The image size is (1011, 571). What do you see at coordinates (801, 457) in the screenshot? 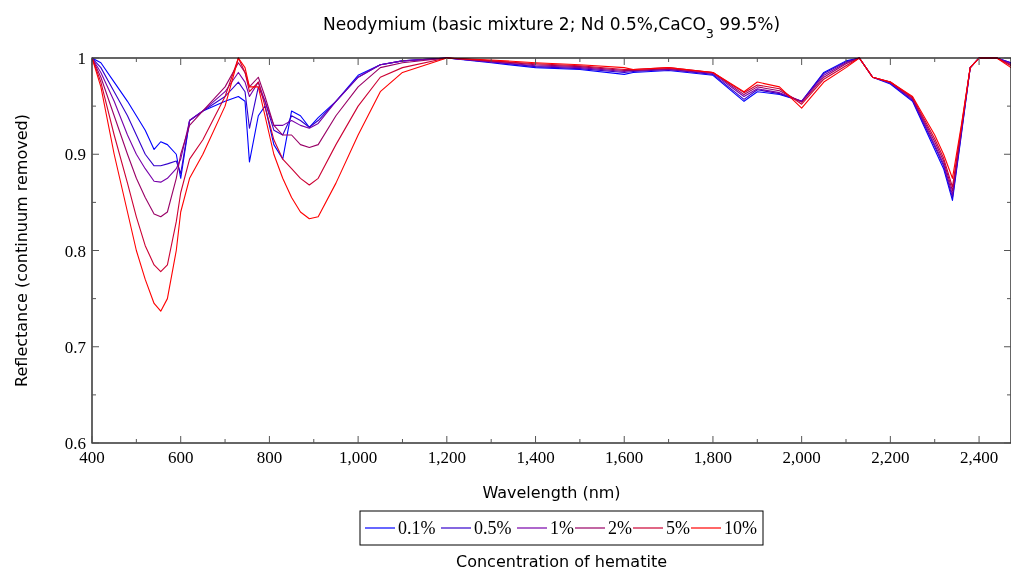
I see `x-tick-label: 2,000` at bounding box center [801, 457].